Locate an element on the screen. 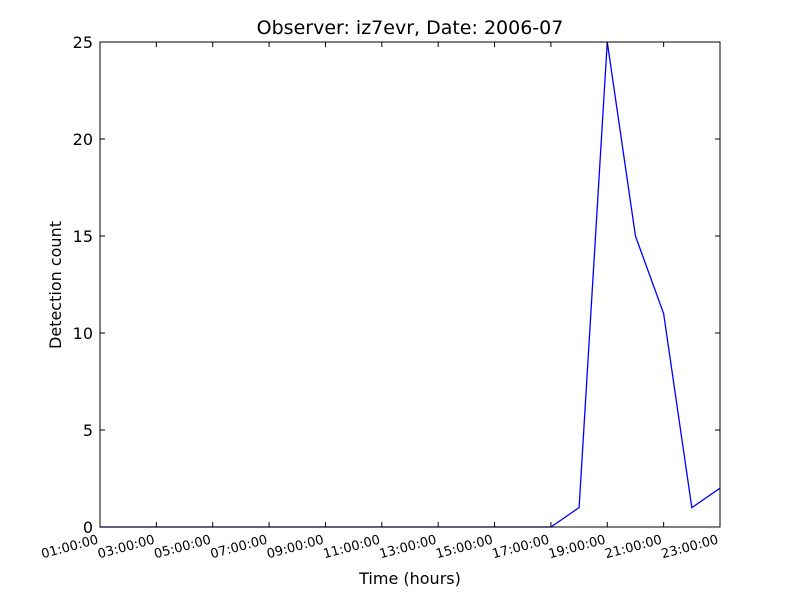 This screenshot has height=600, width=800. y-tick-label: 25 is located at coordinates (83, 42).